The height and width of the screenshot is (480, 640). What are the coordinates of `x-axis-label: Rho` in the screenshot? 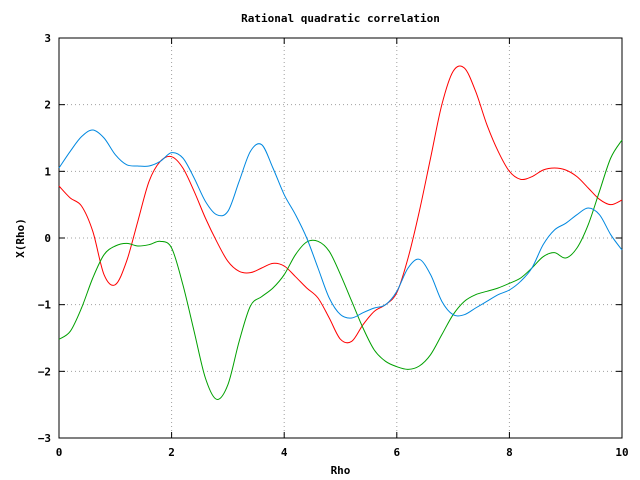 It's located at (341, 470).